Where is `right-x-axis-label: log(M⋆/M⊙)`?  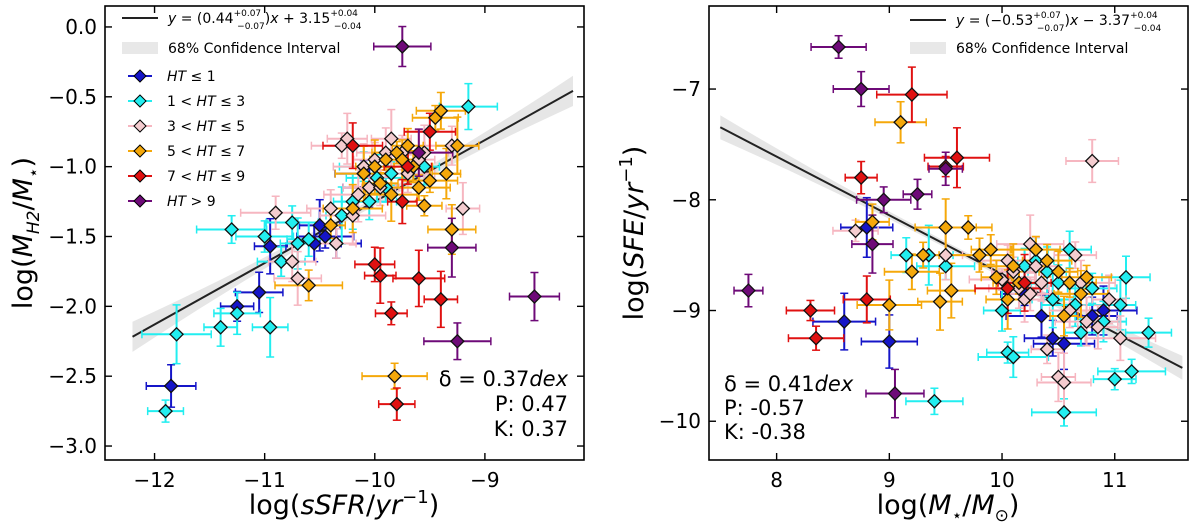
right-x-axis-label: log(M⋆/M⊙) is located at coordinates (948, 508).